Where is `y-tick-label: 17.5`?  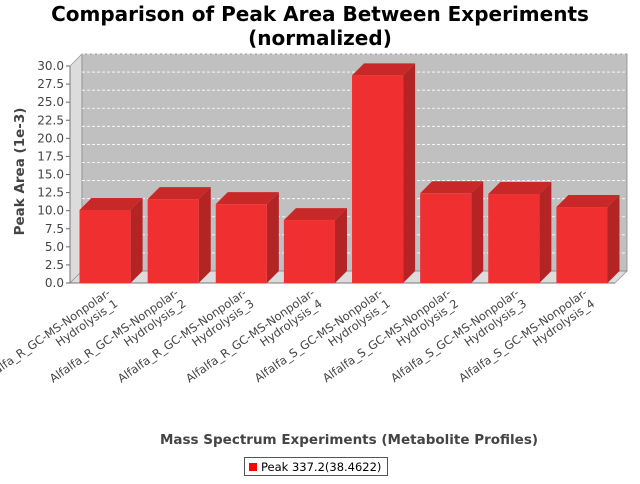
y-tick-label: 17.5 is located at coordinates (50, 156).